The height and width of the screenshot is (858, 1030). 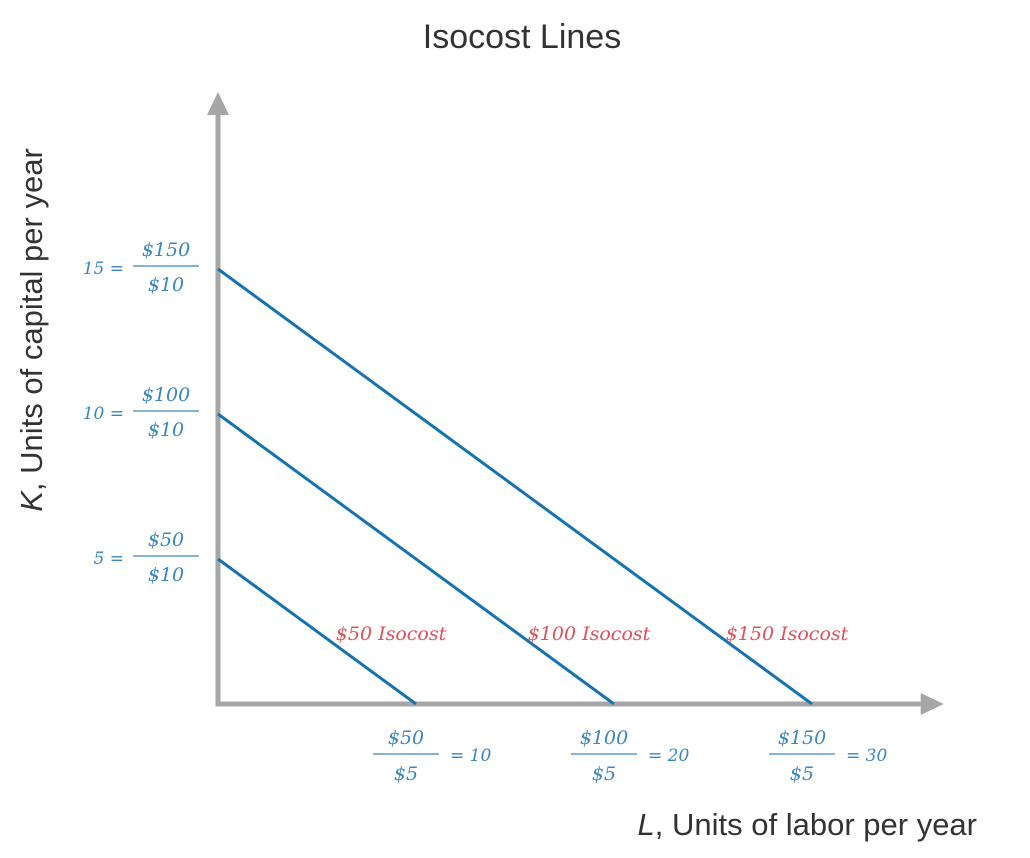 What do you see at coordinates (103, 414) in the screenshot?
I see `y-tick-prefix: 10 =` at bounding box center [103, 414].